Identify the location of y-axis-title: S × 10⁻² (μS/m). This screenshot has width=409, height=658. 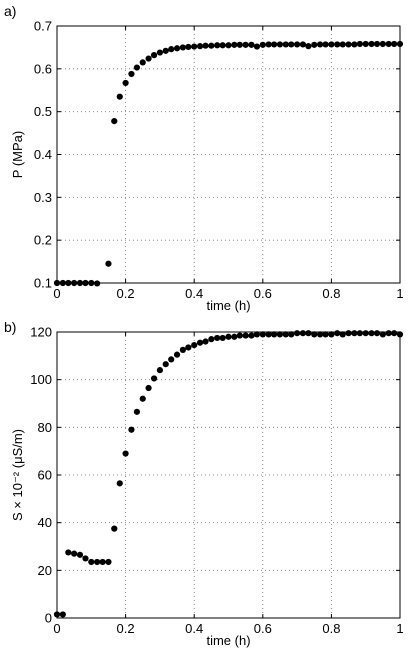
(17, 475).